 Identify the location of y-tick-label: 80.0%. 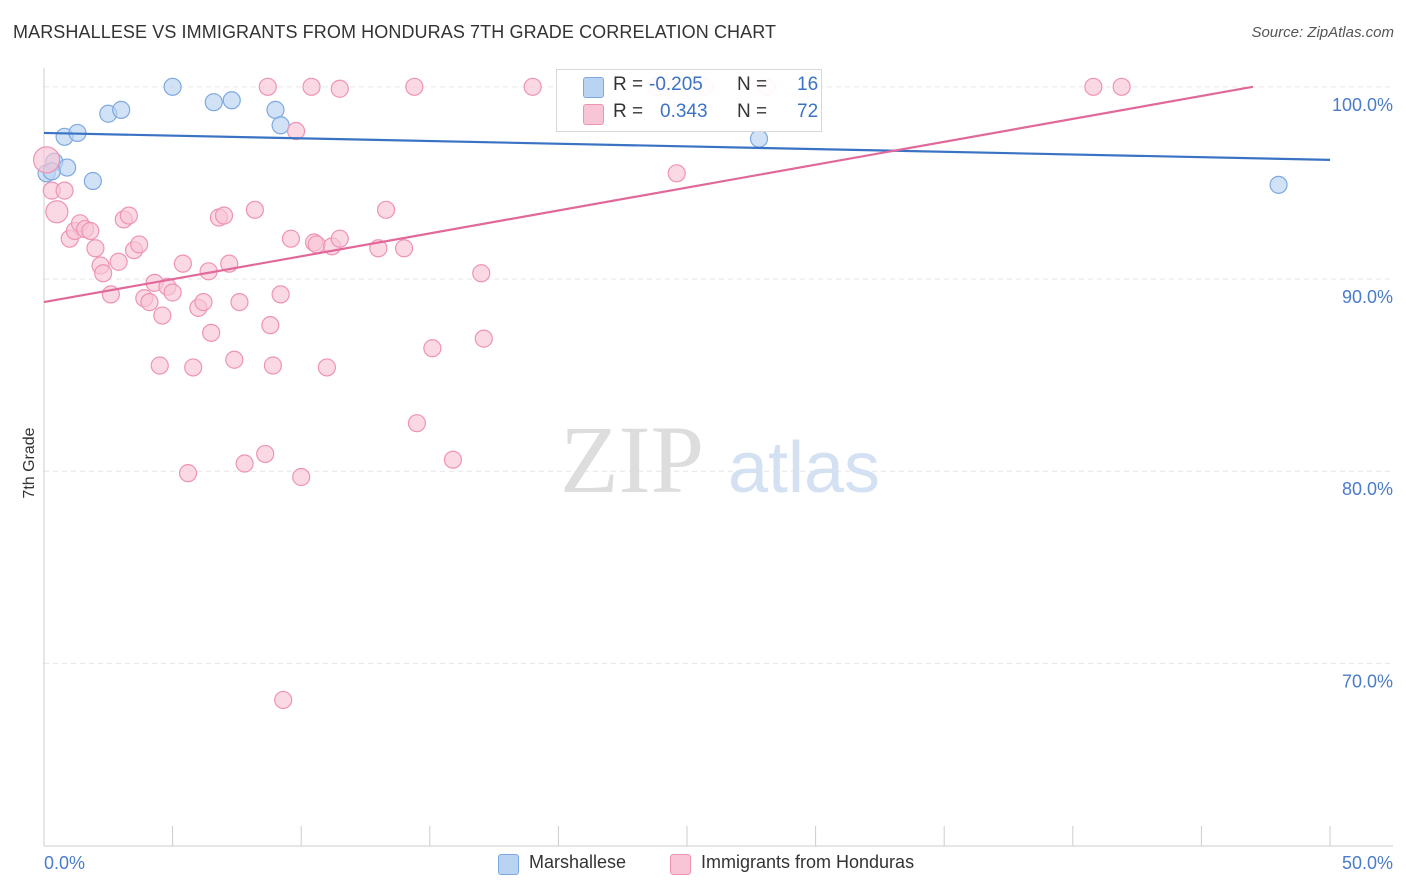
(1367, 489).